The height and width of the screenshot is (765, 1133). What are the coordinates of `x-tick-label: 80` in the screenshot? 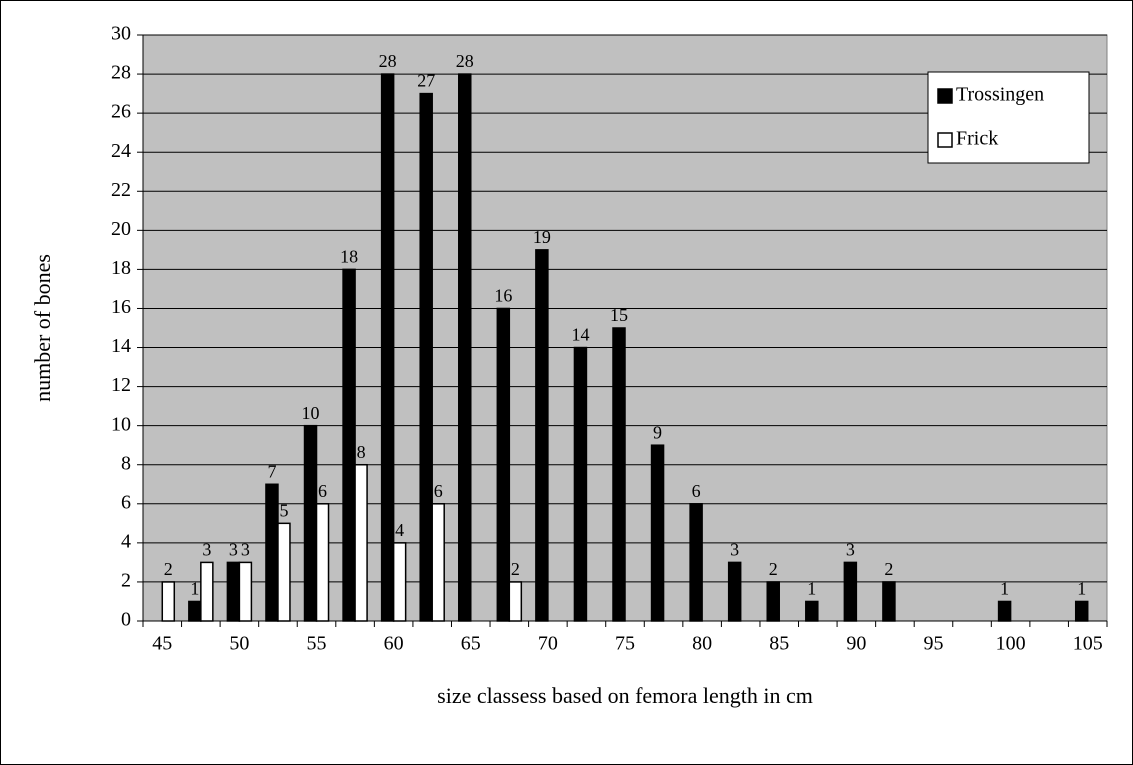 It's located at (702, 644).